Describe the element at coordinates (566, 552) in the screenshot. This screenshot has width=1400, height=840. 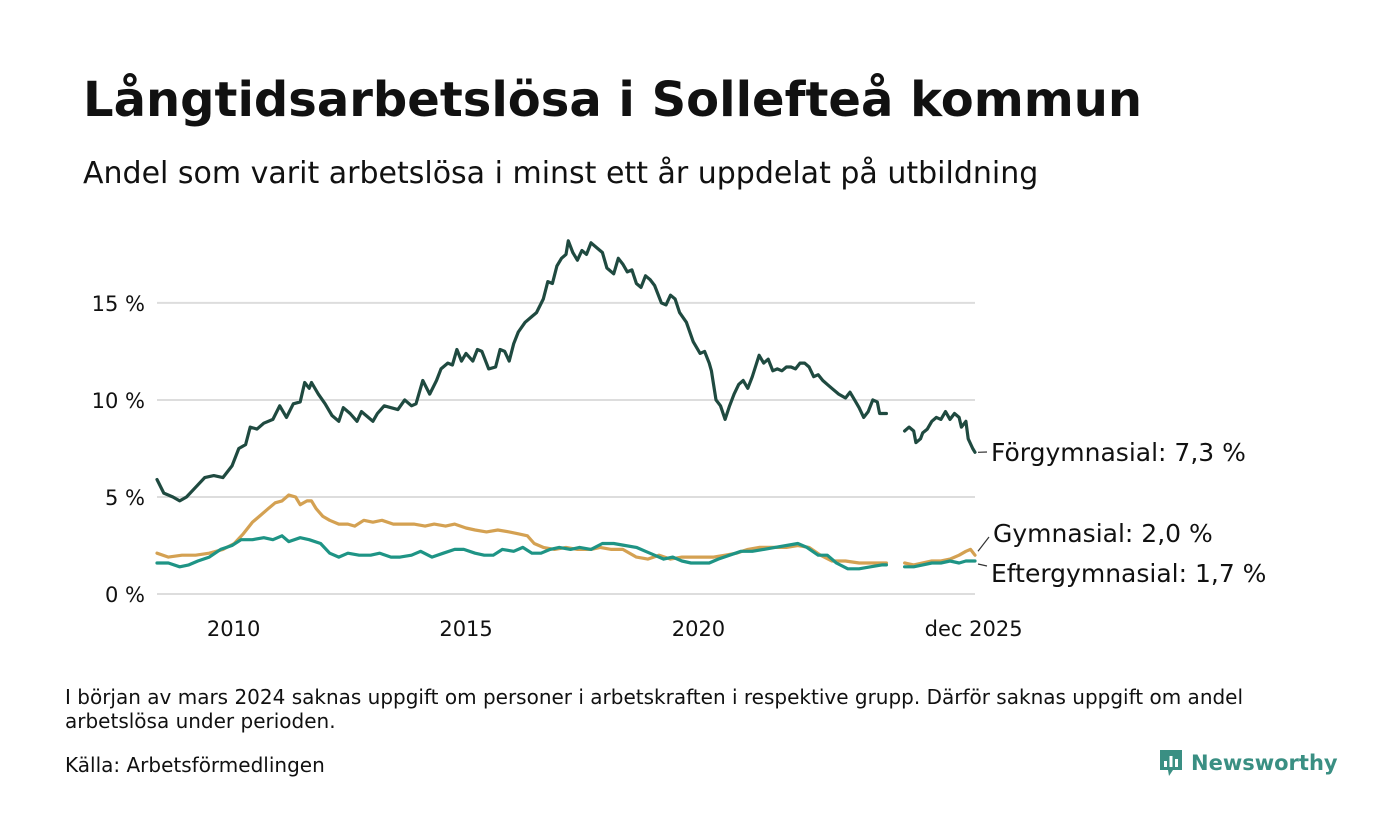
I see `series-line-eftergymnasial` at that location.